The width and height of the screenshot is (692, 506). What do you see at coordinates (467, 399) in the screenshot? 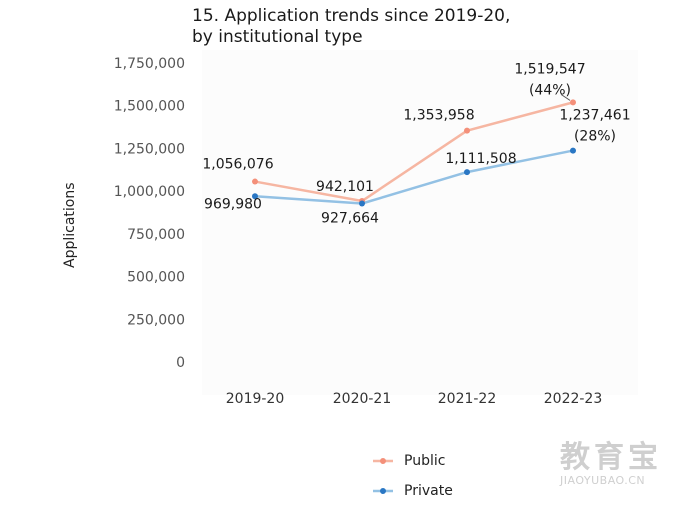
I see `x-tick-label: 2021-22` at bounding box center [467, 399].